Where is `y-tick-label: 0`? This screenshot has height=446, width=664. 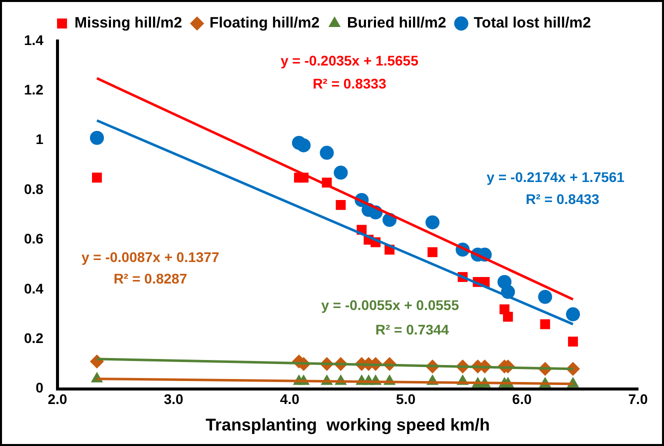 y-tick-label: 0 is located at coordinates (40, 388).